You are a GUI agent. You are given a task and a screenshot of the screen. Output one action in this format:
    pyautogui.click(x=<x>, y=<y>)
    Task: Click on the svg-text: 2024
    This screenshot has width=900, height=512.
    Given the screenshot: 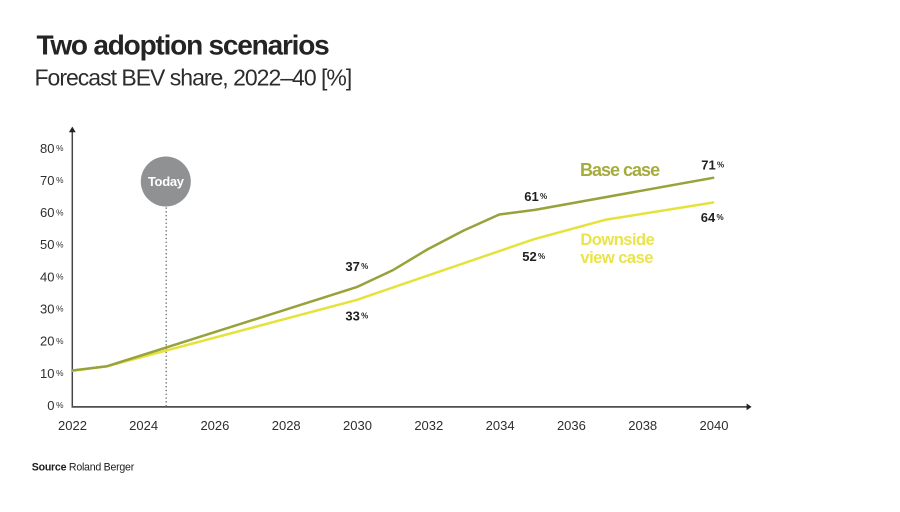 What is the action you would take?
    pyautogui.click(x=143, y=425)
    